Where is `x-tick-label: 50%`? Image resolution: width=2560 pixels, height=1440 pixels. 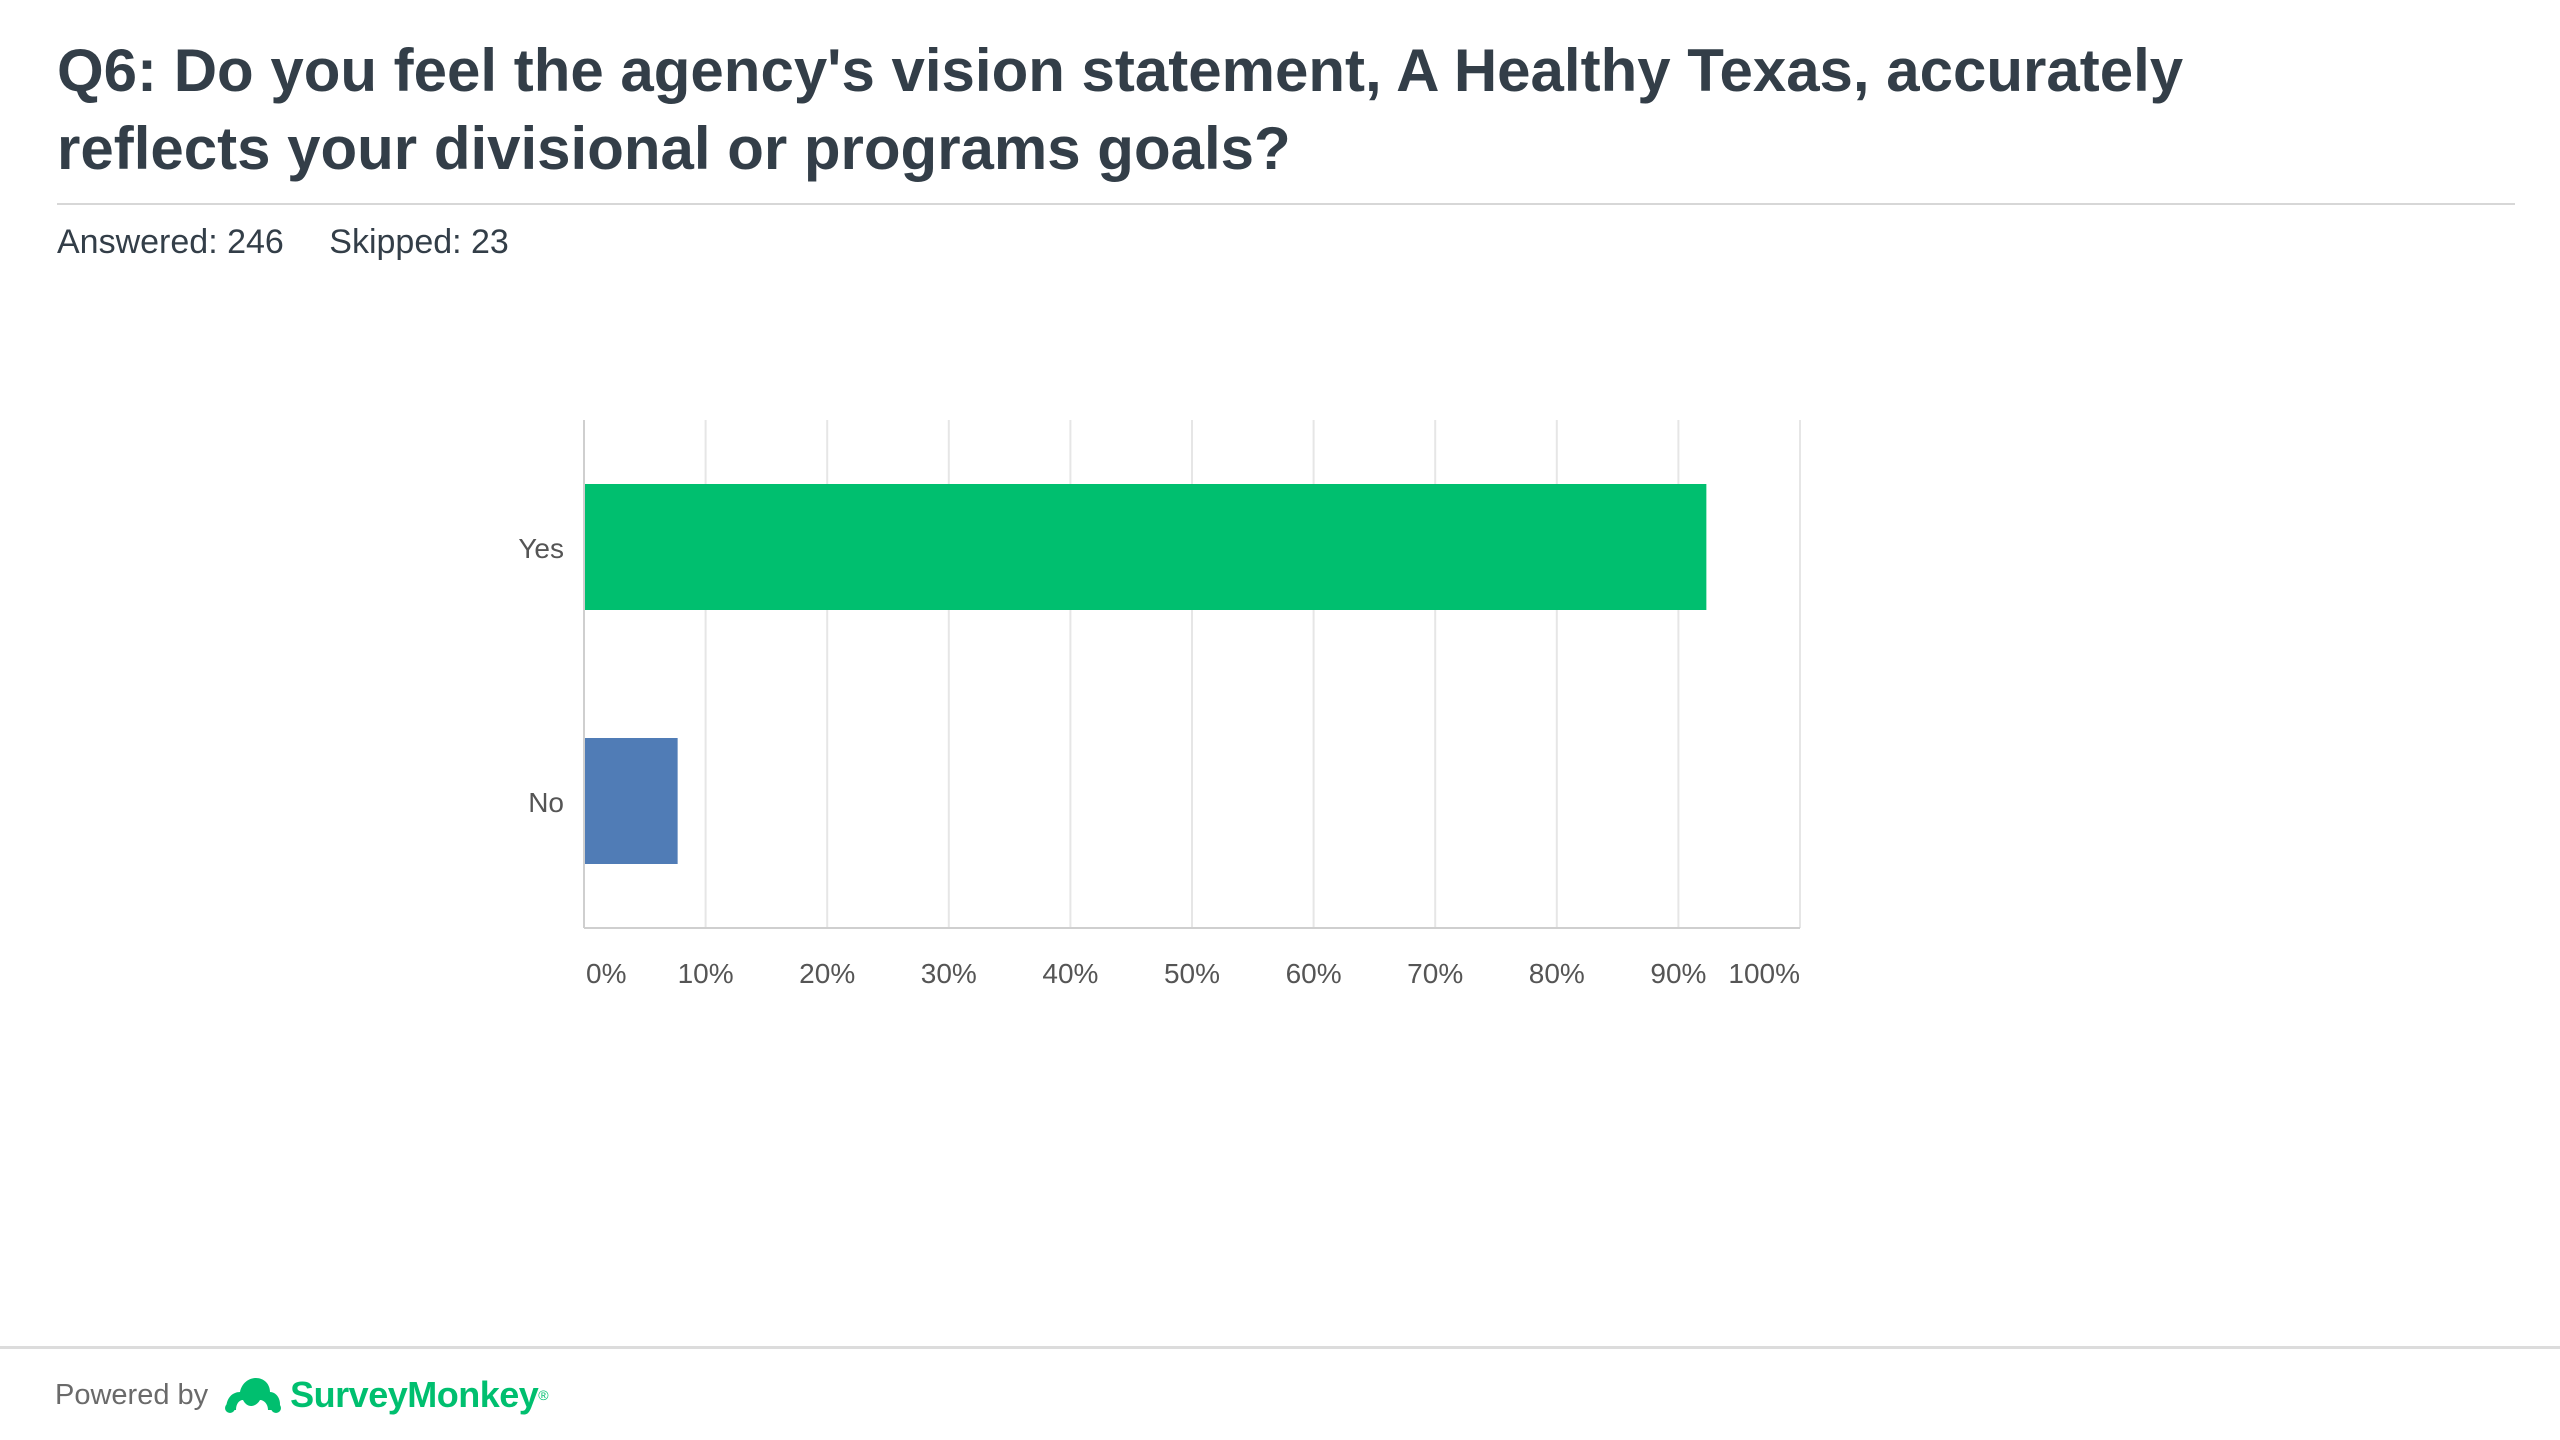 x-tick-label: 50% is located at coordinates (1192, 973).